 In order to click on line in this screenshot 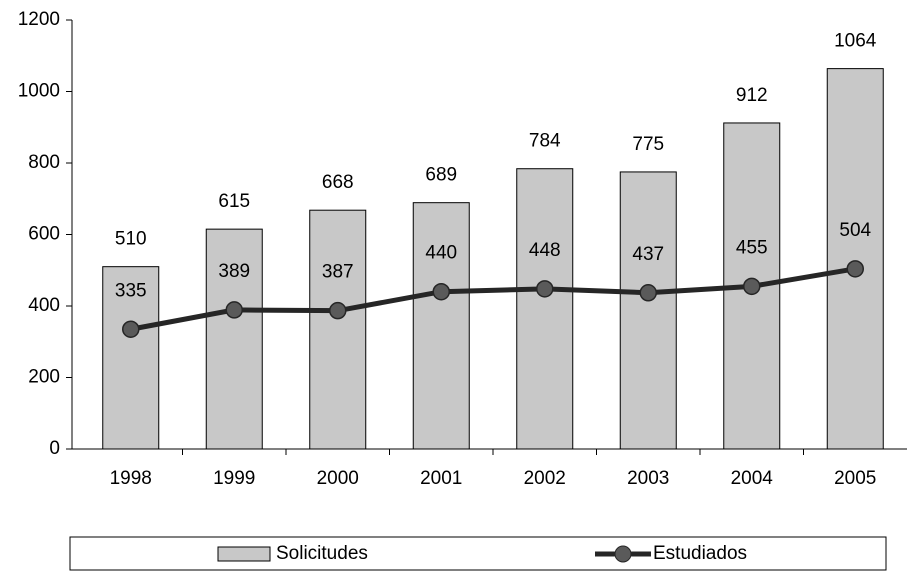, I will do `click(493, 299)`.